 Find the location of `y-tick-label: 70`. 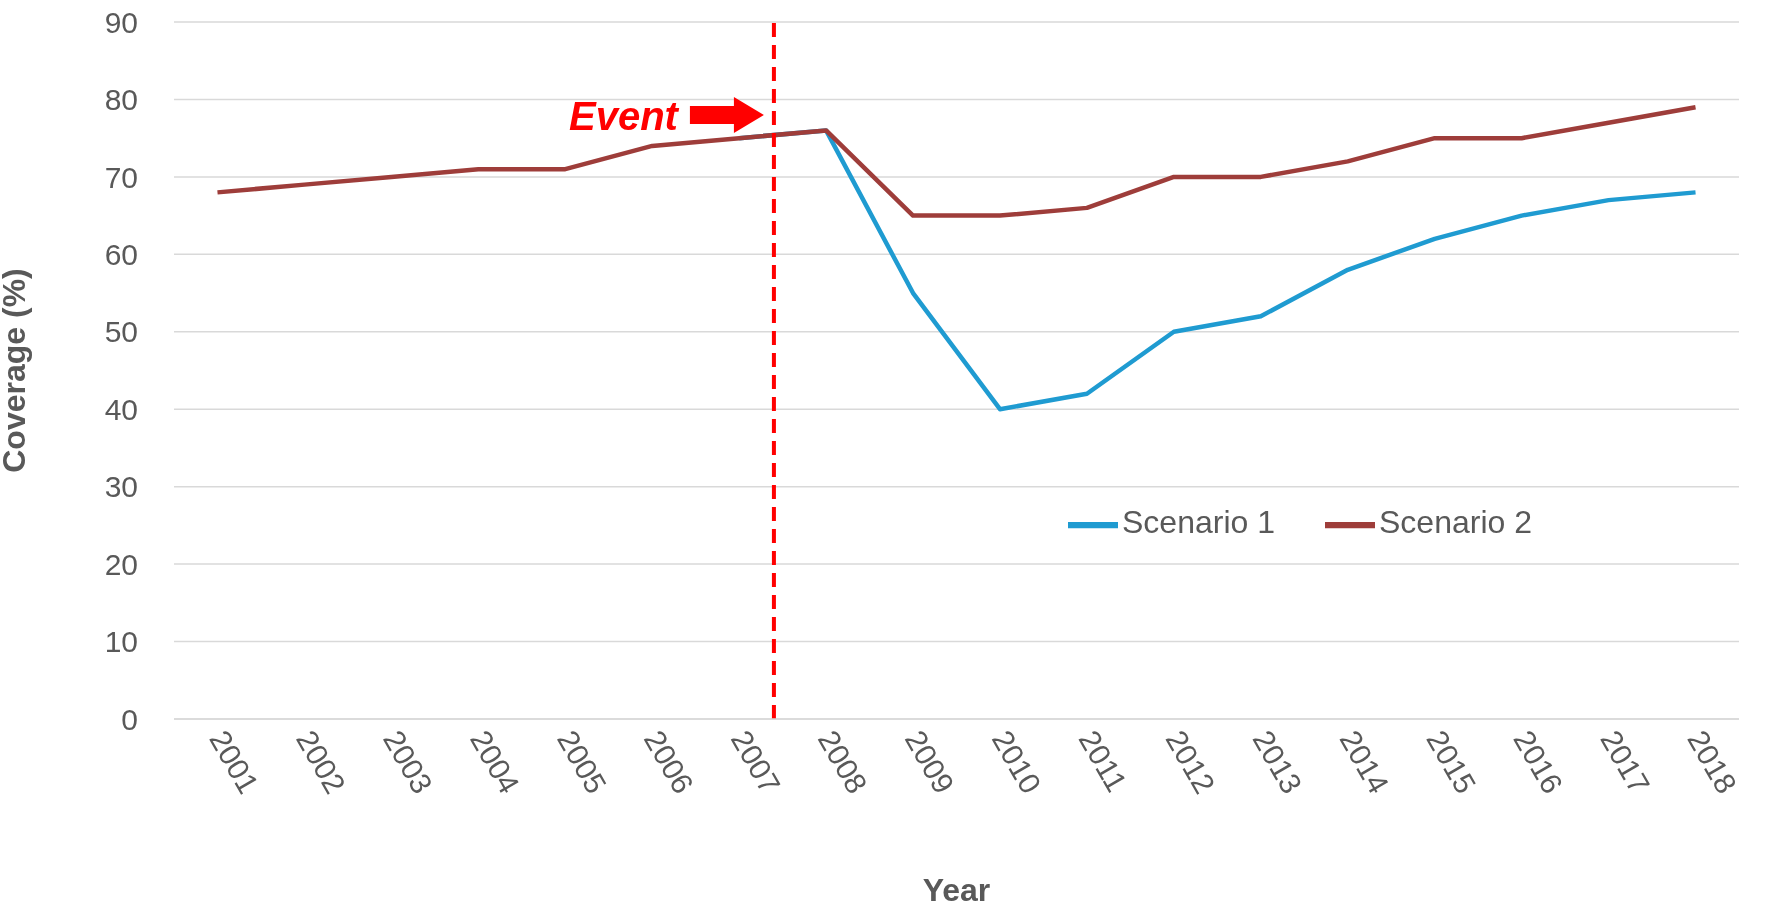

y-tick-label: 70 is located at coordinates (121, 177).